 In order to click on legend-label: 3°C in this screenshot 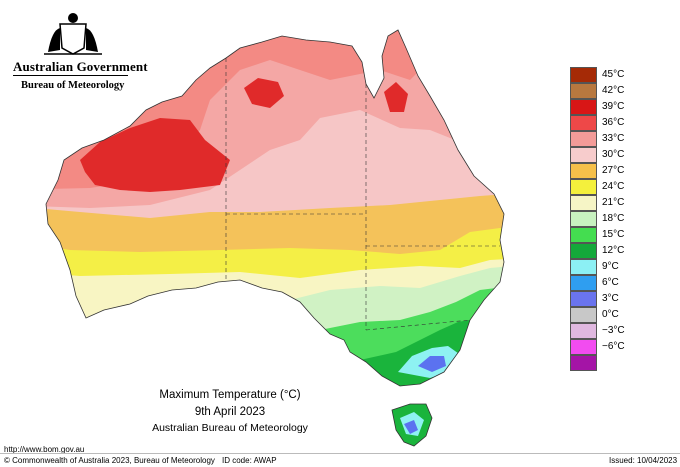, I will do `click(610, 298)`.